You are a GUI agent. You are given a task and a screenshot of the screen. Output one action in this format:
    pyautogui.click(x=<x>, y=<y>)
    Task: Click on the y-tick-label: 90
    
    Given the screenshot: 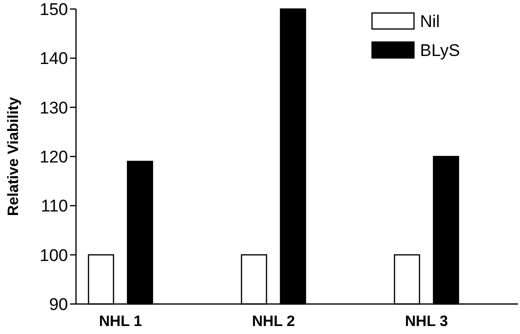 What is the action you would take?
    pyautogui.click(x=58, y=304)
    